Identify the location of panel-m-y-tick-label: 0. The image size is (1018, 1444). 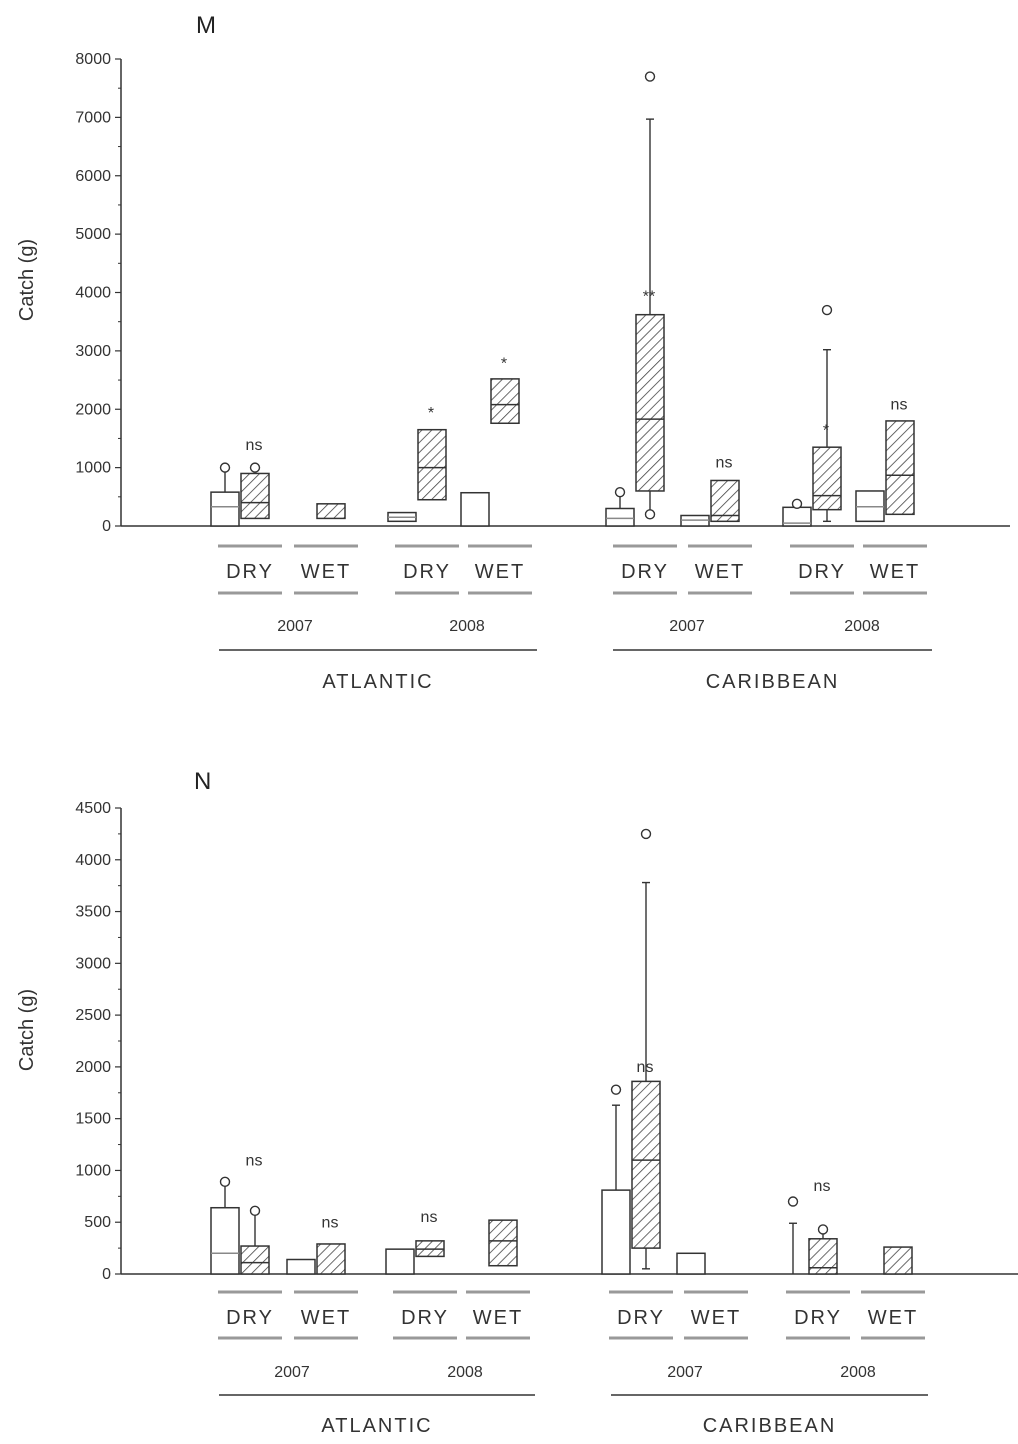
(106, 526).